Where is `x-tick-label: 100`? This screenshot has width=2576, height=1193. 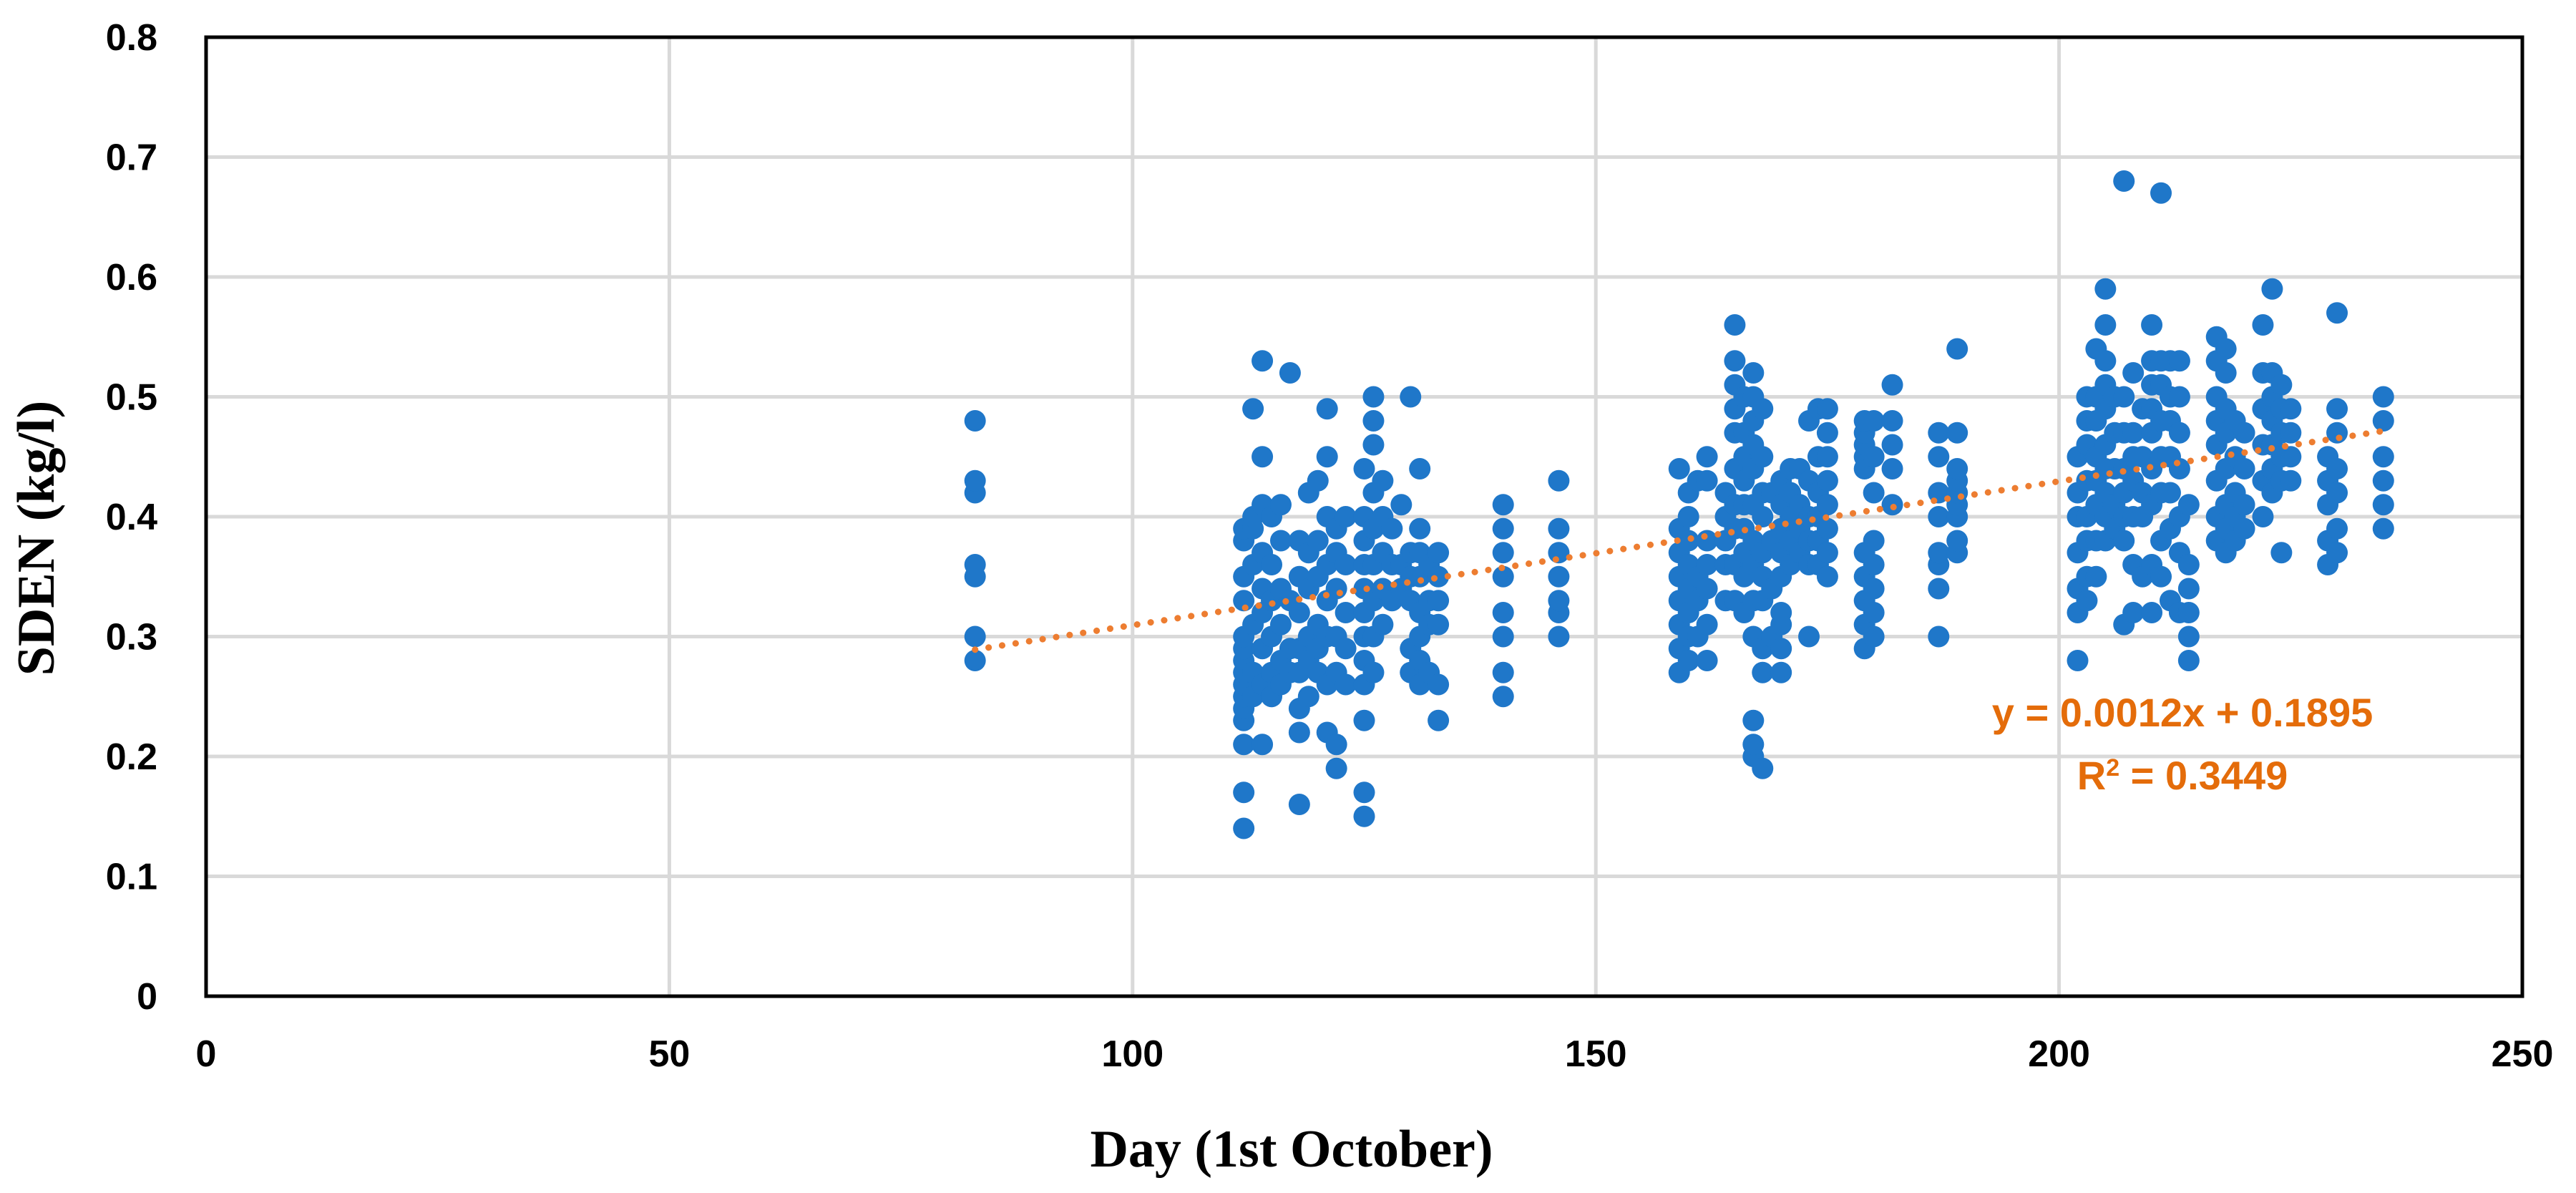
x-tick-label: 100 is located at coordinates (1132, 1054).